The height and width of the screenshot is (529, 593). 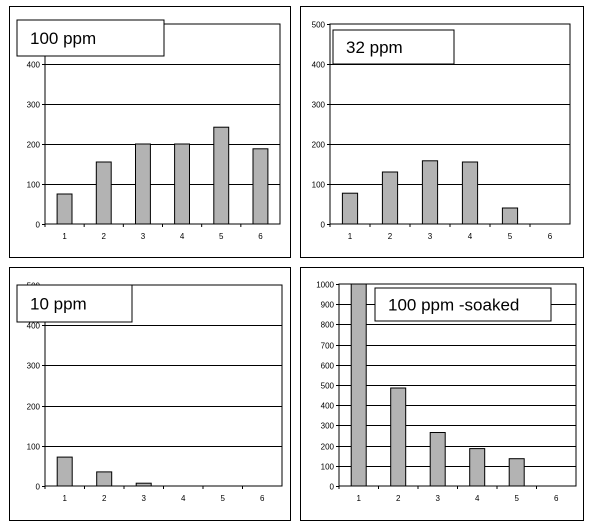 What do you see at coordinates (328, 346) in the screenshot?
I see `y-tick-label: 700` at bounding box center [328, 346].